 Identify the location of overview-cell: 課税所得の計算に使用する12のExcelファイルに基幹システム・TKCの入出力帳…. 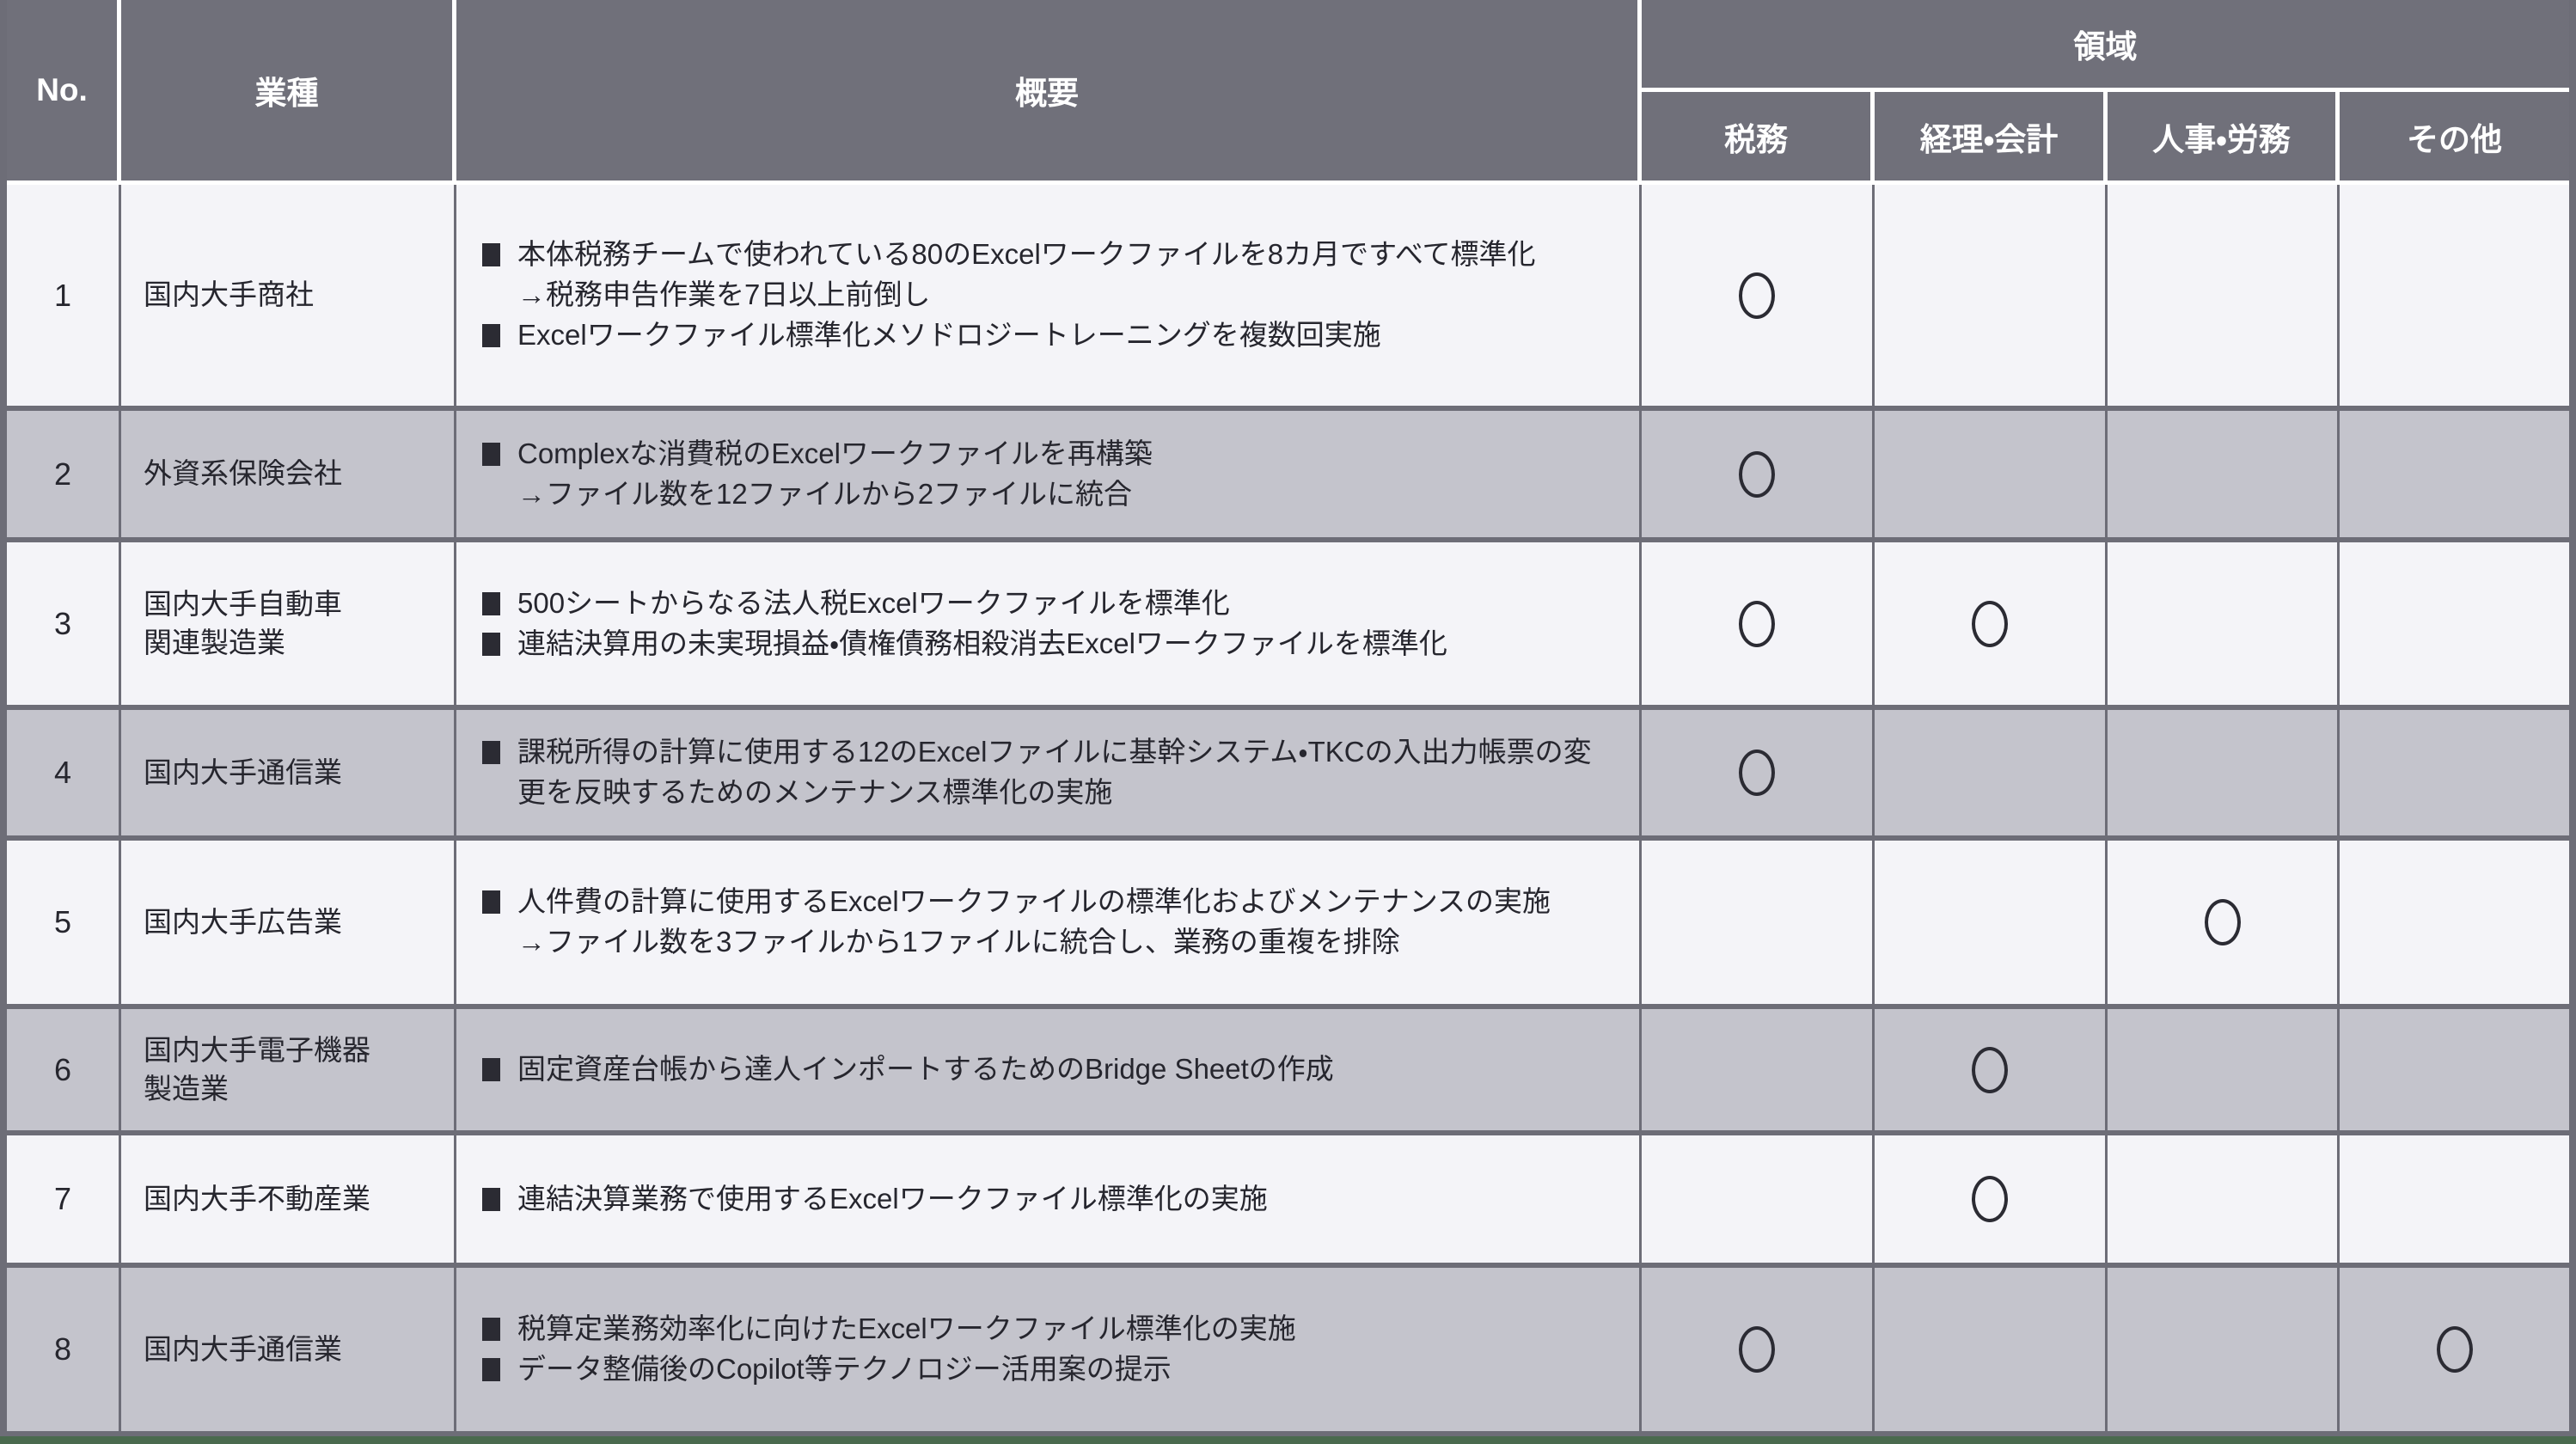
(1049, 772).